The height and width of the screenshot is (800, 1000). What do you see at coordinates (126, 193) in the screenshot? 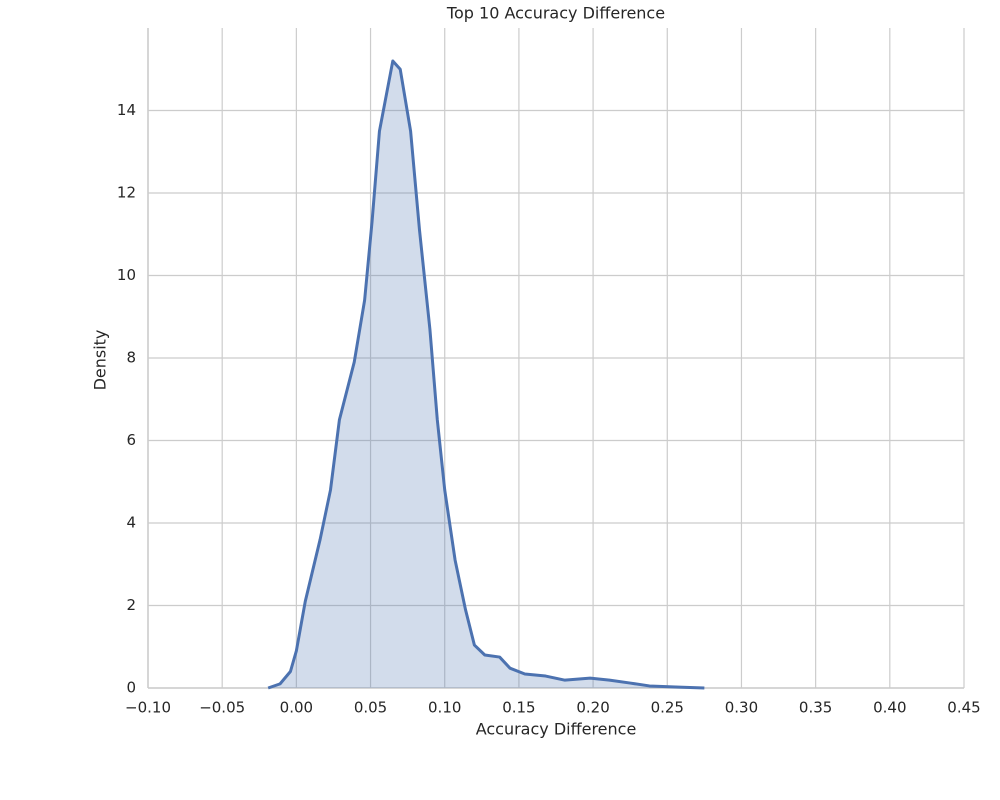
I see `y-tick-label: 12` at bounding box center [126, 193].